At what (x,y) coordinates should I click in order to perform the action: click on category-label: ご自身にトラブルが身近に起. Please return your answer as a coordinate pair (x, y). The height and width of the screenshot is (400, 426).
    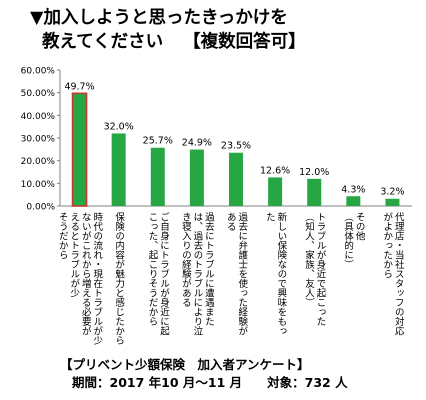
    Looking at the image, I should click on (164, 273).